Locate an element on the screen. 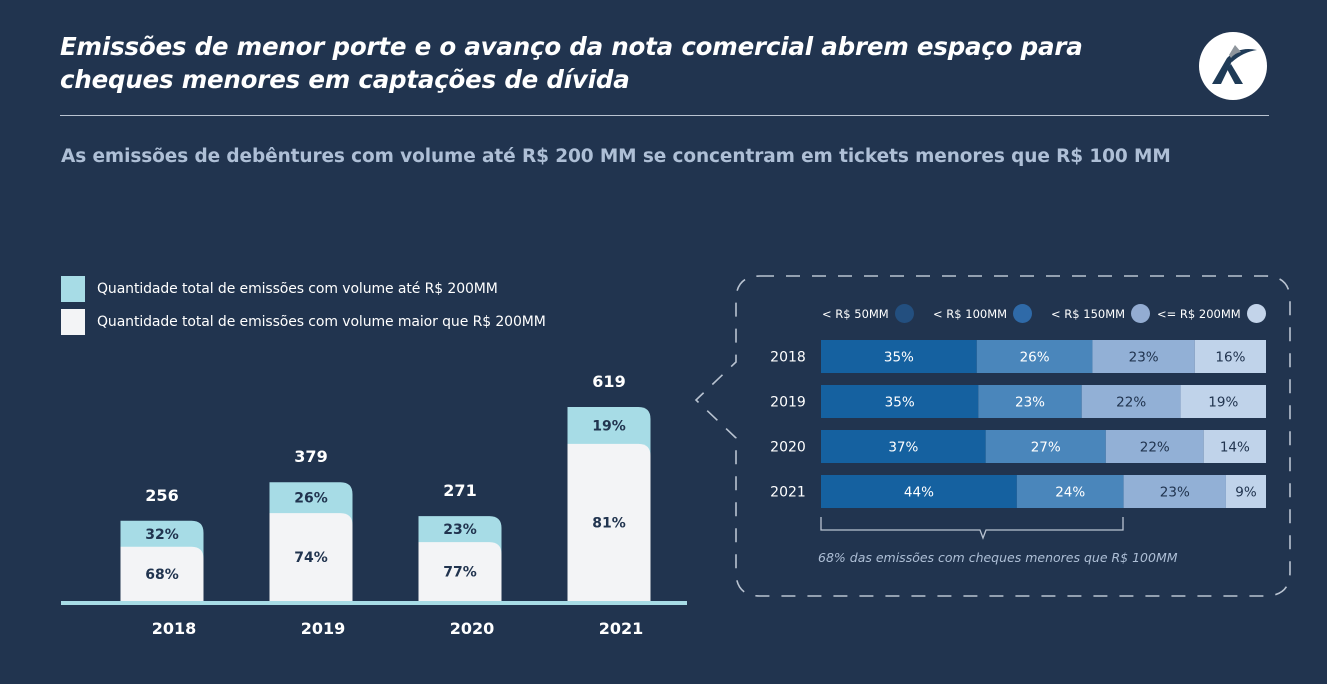 This screenshot has height=684, width=1327. bar-label-bottom: 68% is located at coordinates (162, 575).